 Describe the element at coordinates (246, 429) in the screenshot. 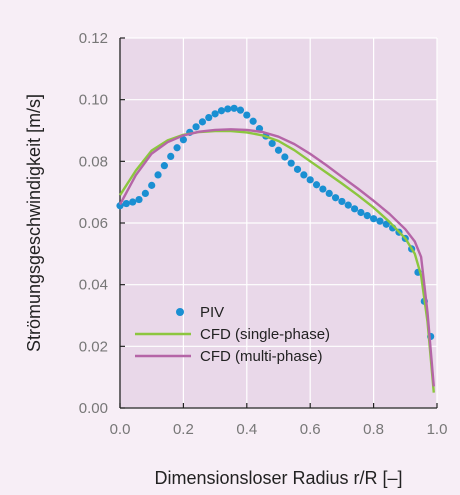

I see `x-tick-label: 0.4` at that location.